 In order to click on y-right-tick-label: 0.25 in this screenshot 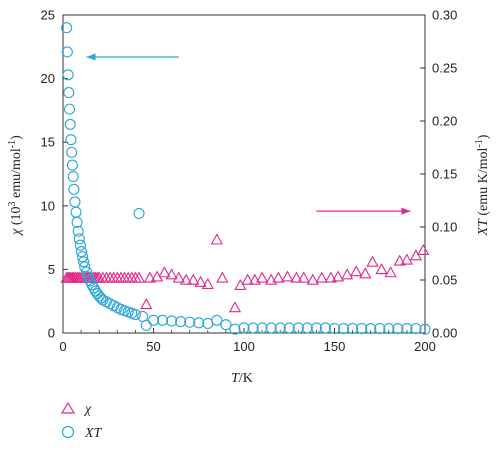, I will do `click(444, 68)`.